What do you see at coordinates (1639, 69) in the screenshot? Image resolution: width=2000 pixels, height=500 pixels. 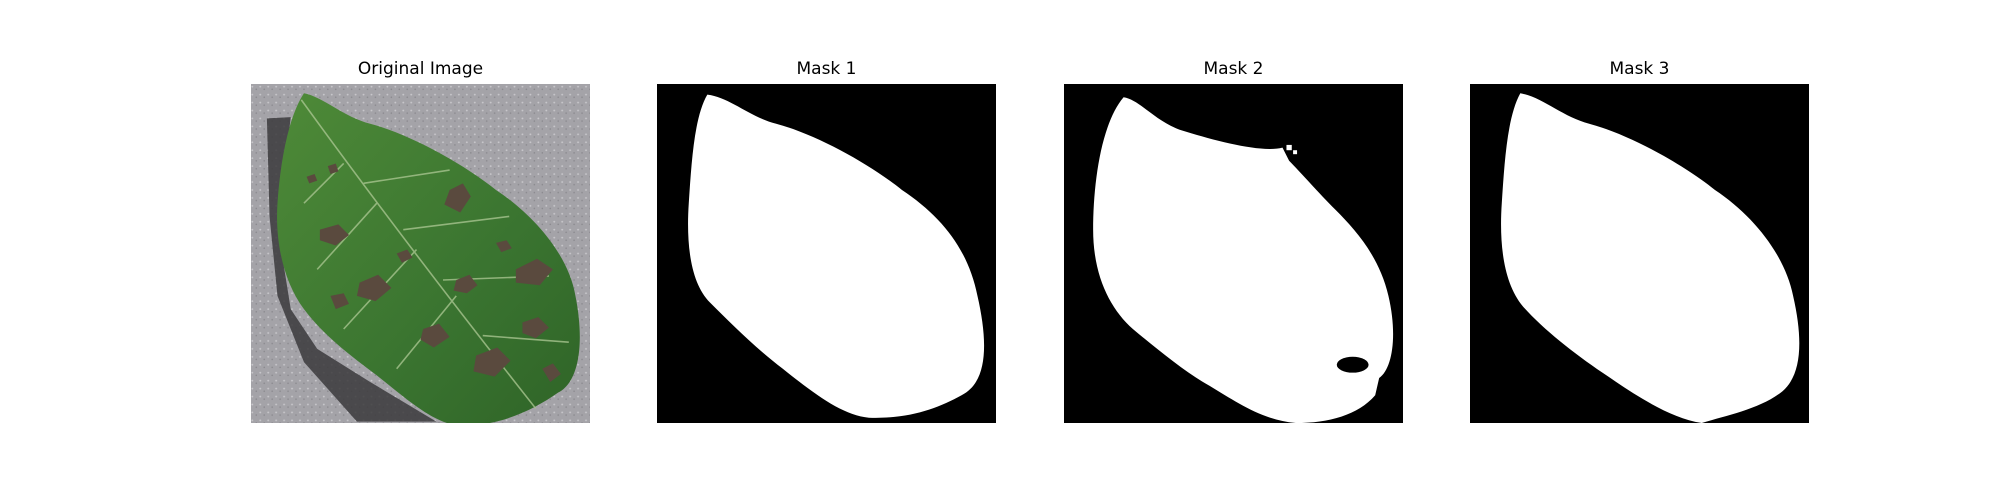 I see `panel-title-mask-3: Mask 3` at bounding box center [1639, 69].